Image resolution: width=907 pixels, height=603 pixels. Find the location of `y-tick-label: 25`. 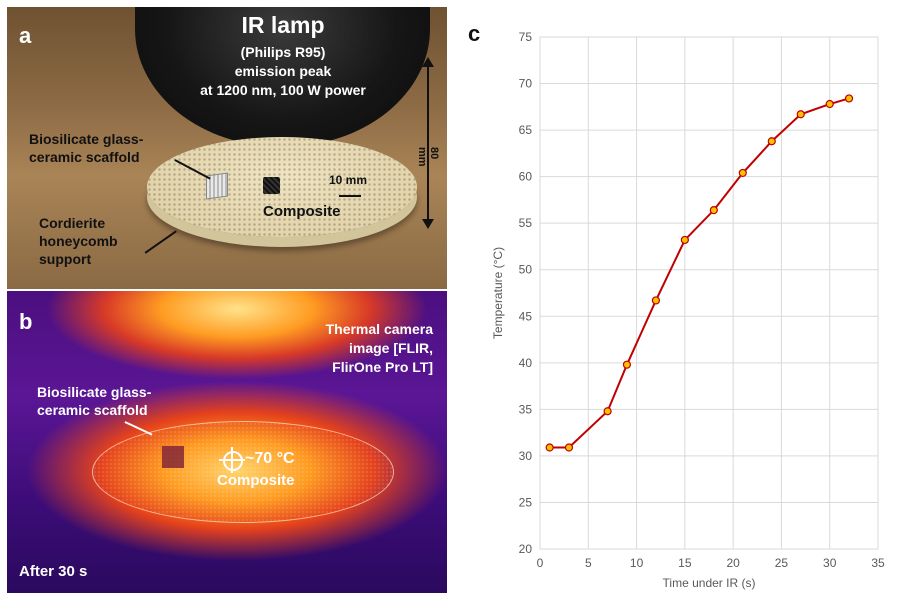

y-tick-label: 25 is located at coordinates (526, 502).